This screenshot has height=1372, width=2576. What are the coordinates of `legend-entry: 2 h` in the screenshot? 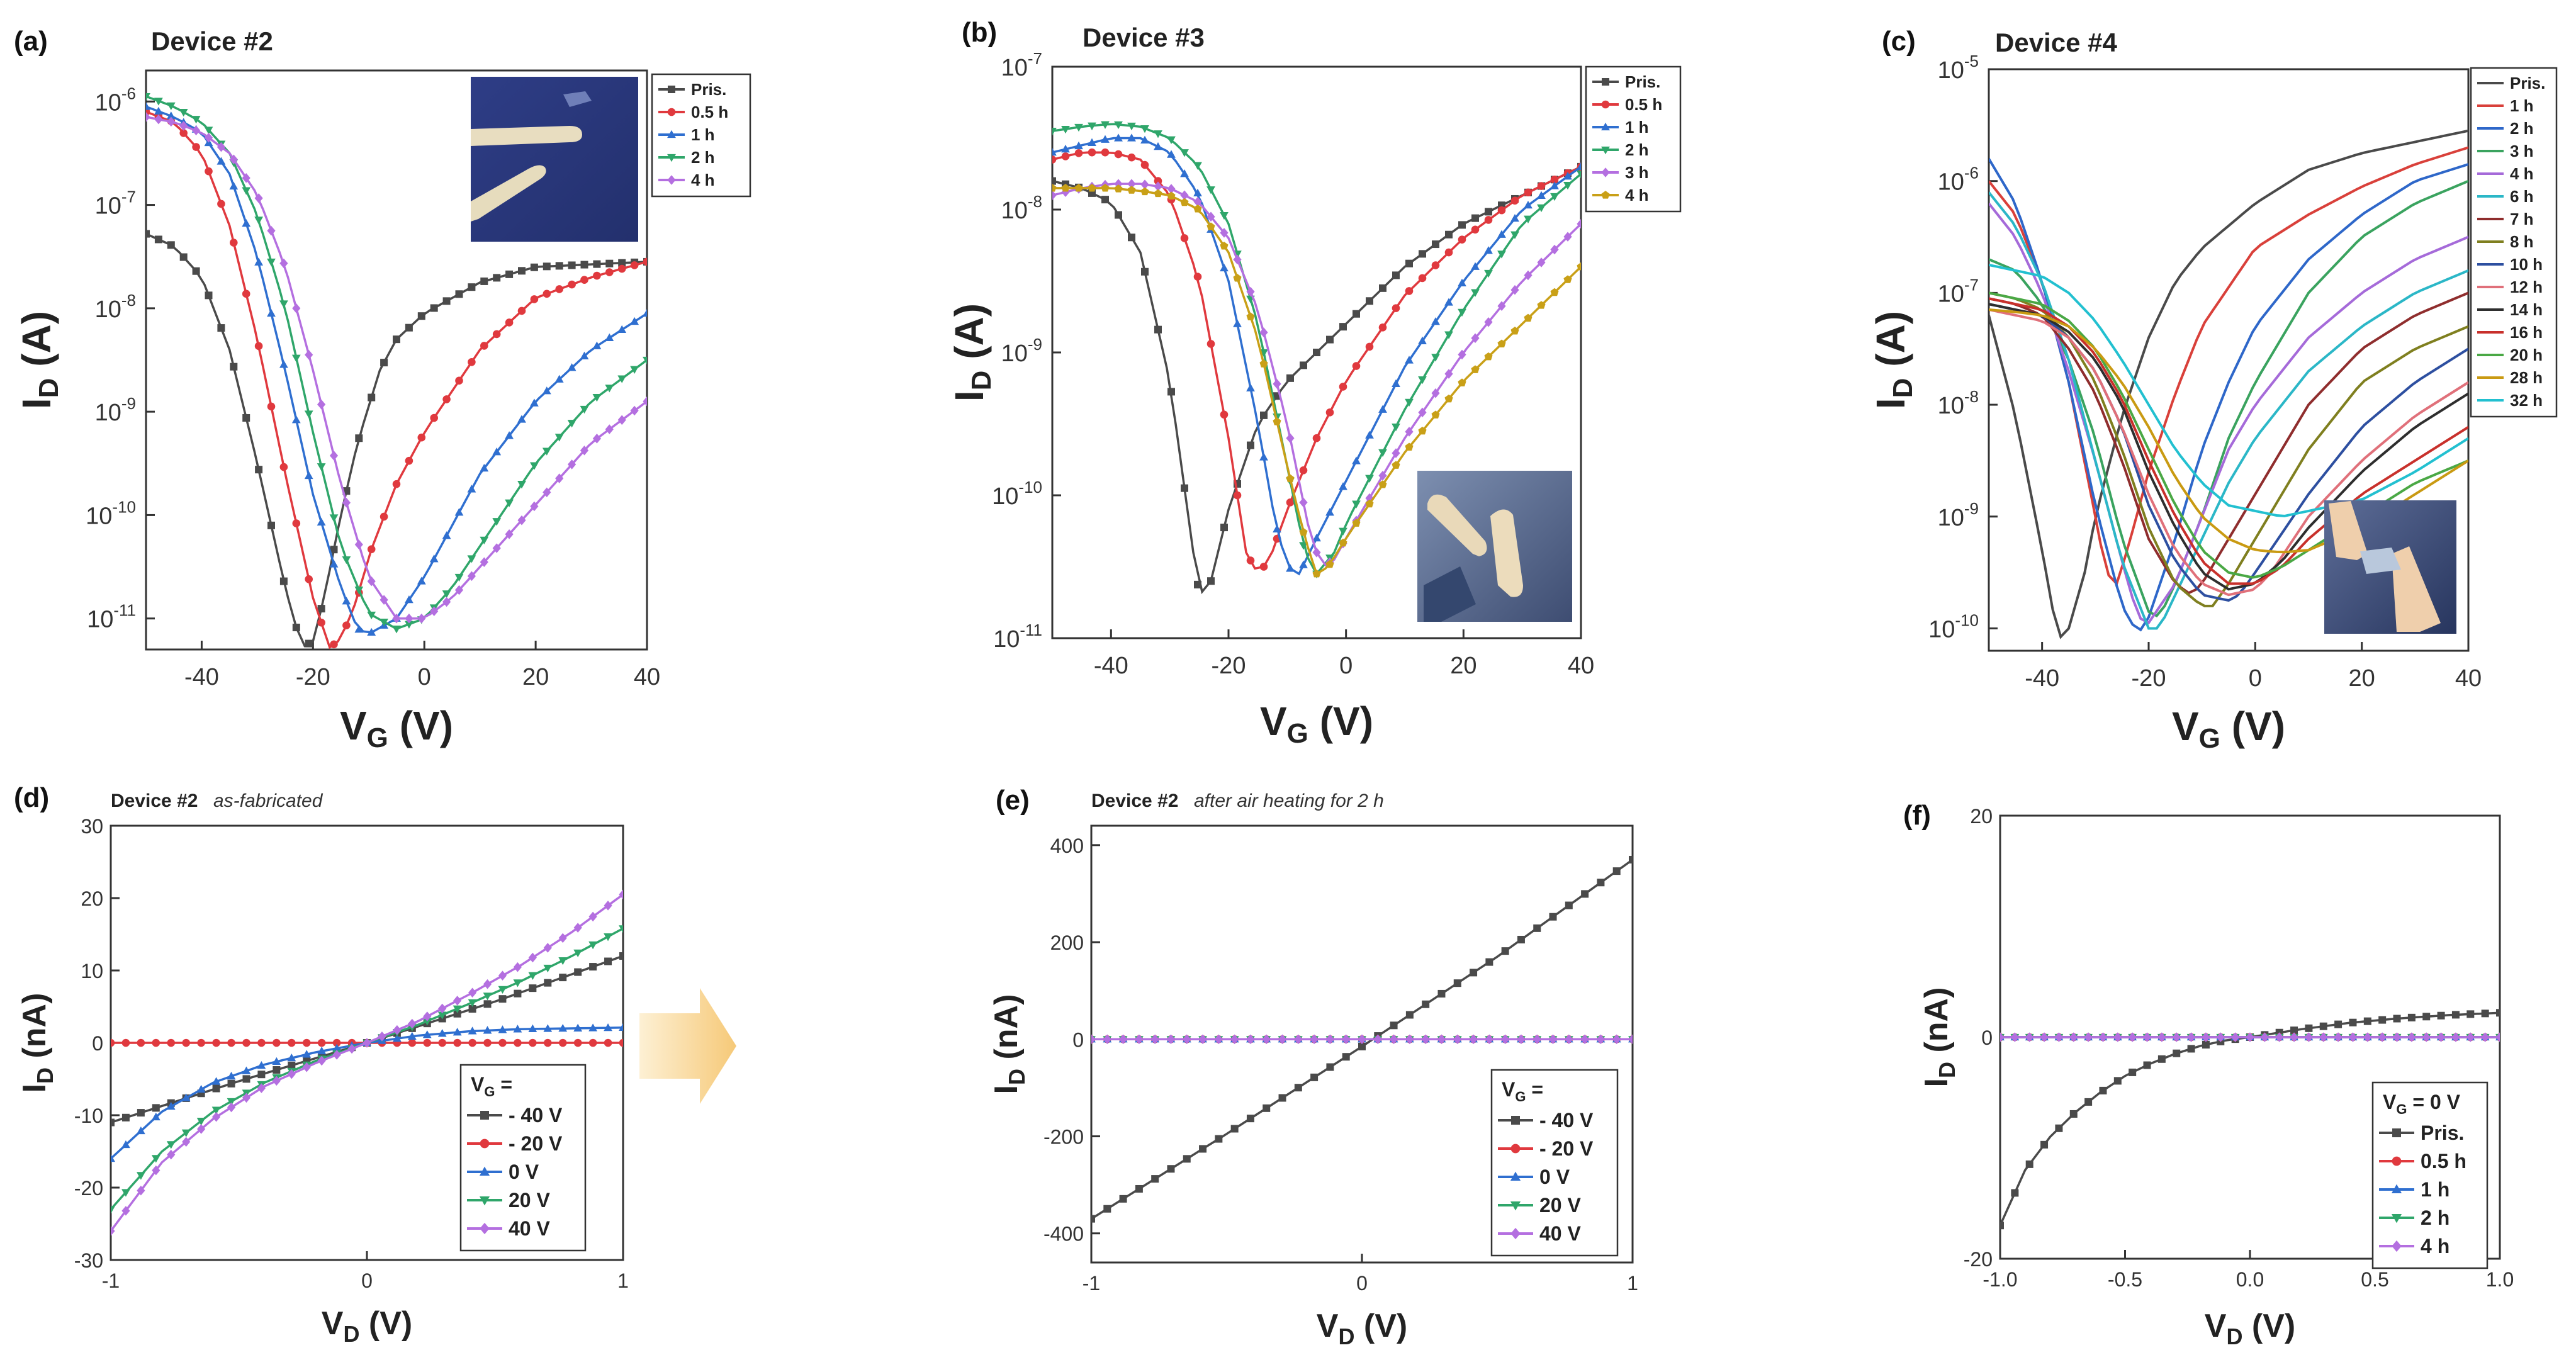 It's located at (703, 157).